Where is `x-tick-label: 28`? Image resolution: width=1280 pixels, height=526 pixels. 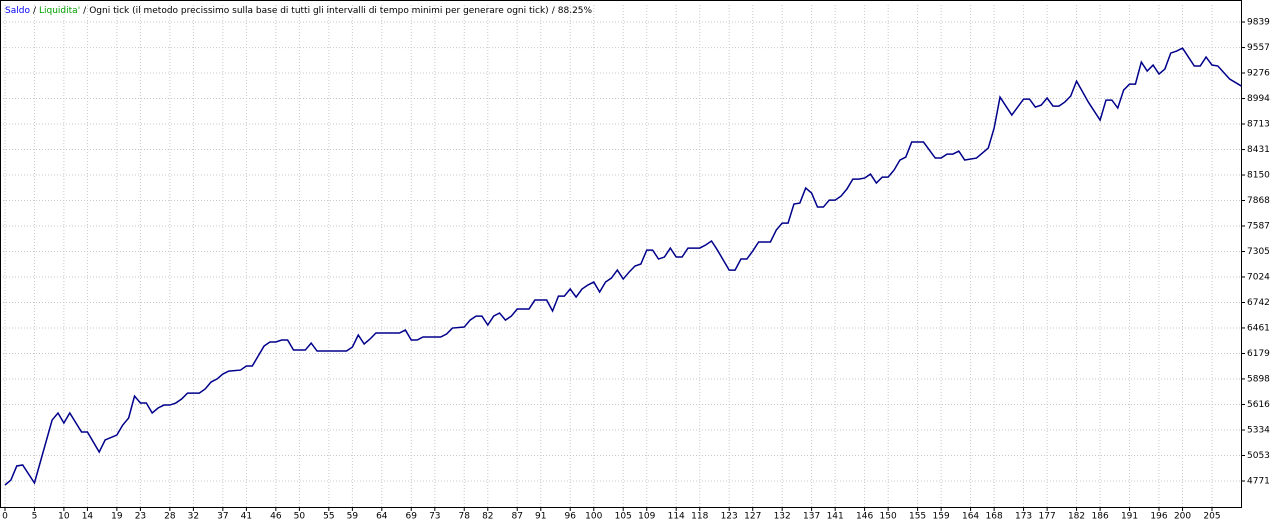
x-tick-label: 28 is located at coordinates (170, 517).